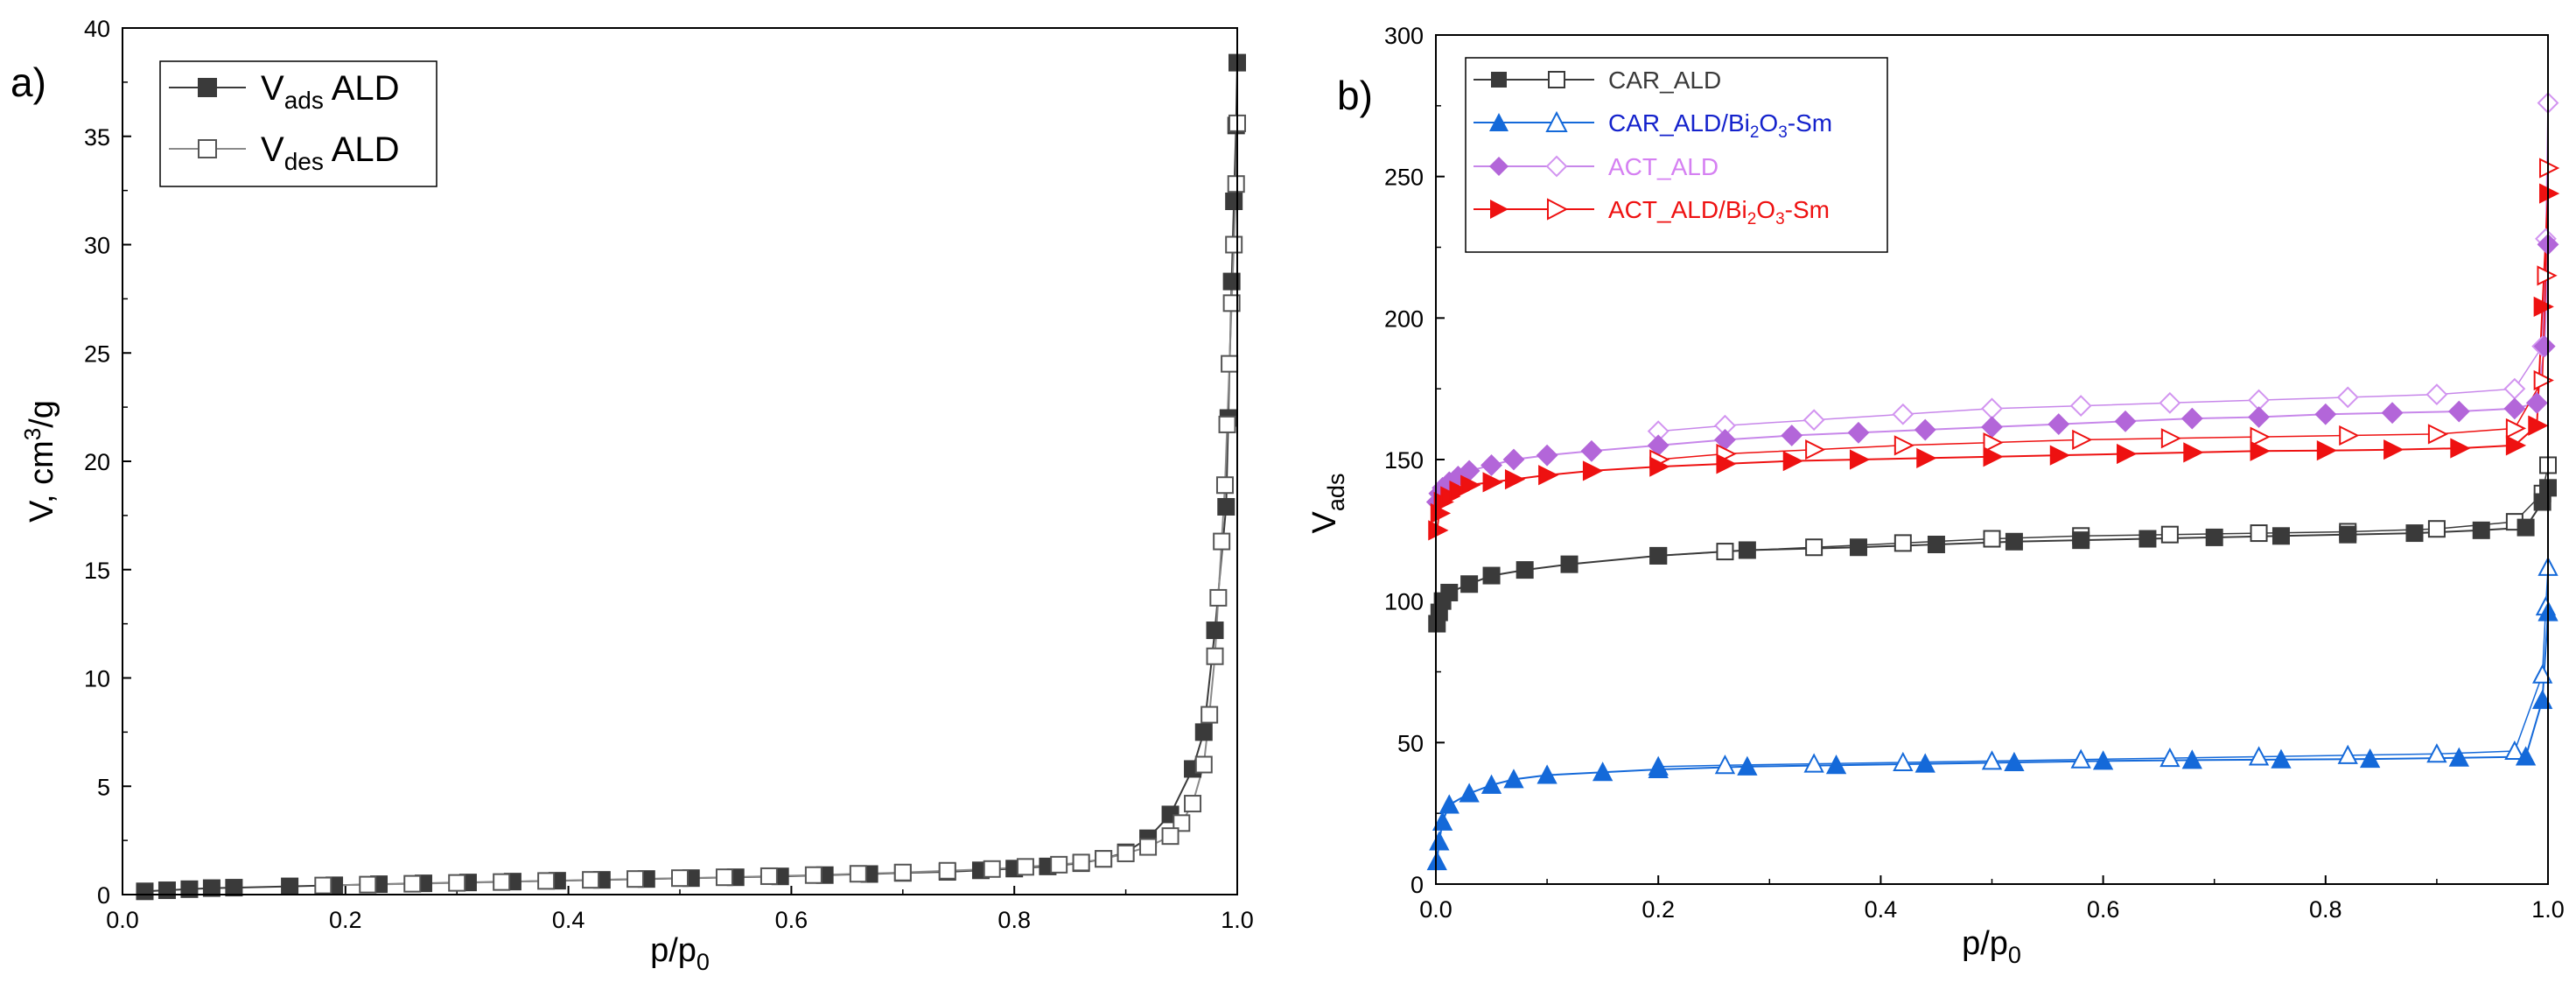  Describe the element at coordinates (1404, 602) in the screenshot. I see `panel-b-y-tick-label: 100` at that location.